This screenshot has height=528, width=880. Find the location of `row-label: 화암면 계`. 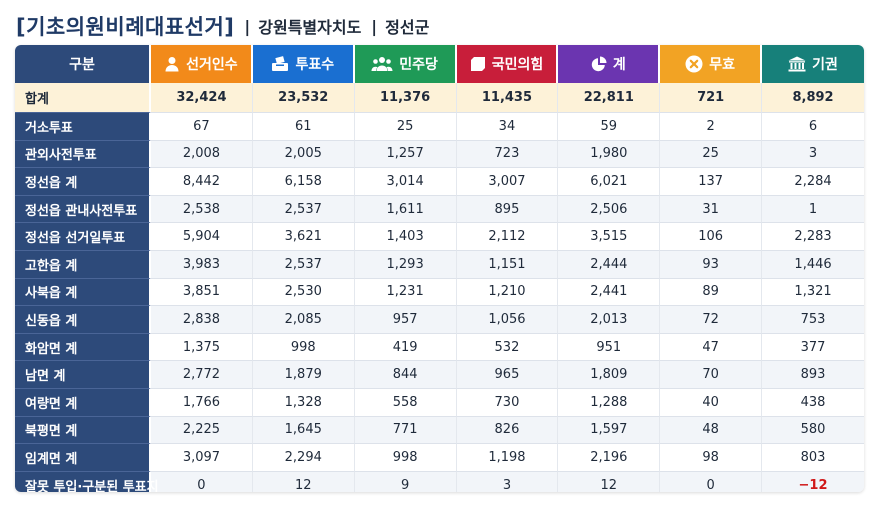

row-label: 화암면 계 is located at coordinates (83, 347).